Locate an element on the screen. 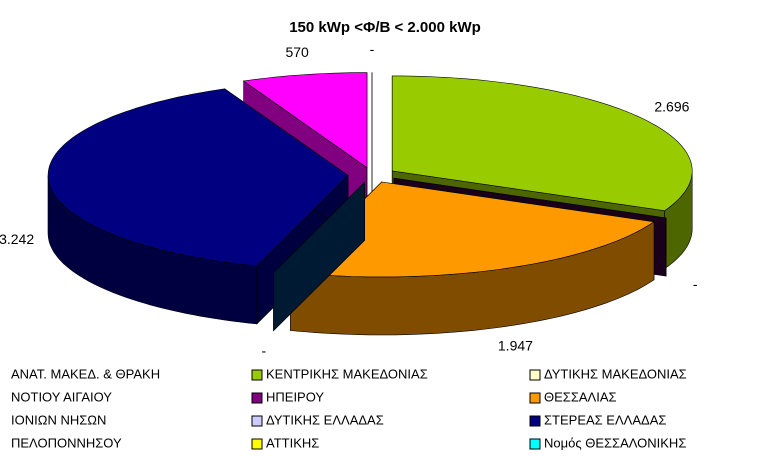  legend-label: ΗΠΕΙΡΟΥ is located at coordinates (295, 396).